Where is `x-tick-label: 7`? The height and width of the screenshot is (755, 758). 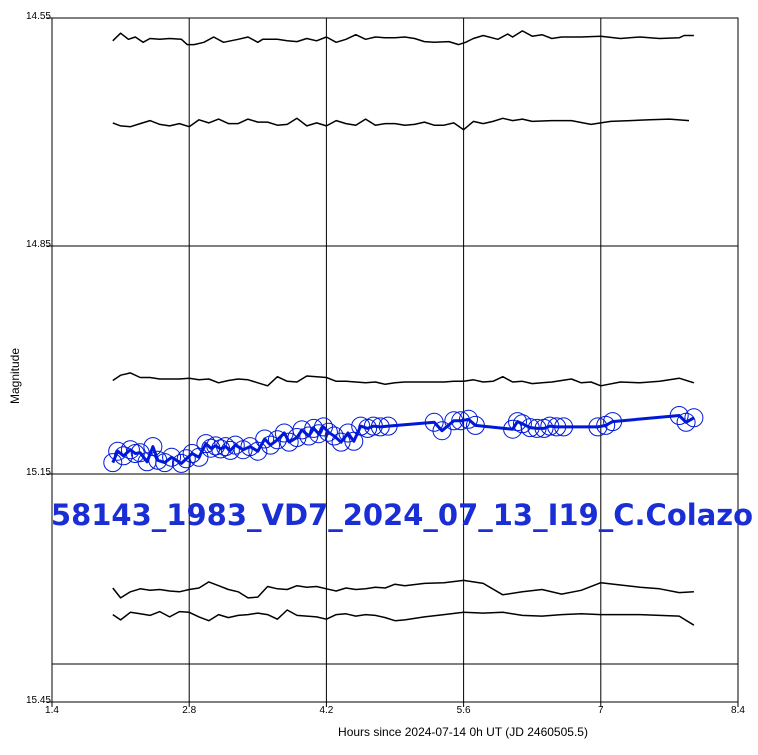
x-tick-label: 7 is located at coordinates (601, 710).